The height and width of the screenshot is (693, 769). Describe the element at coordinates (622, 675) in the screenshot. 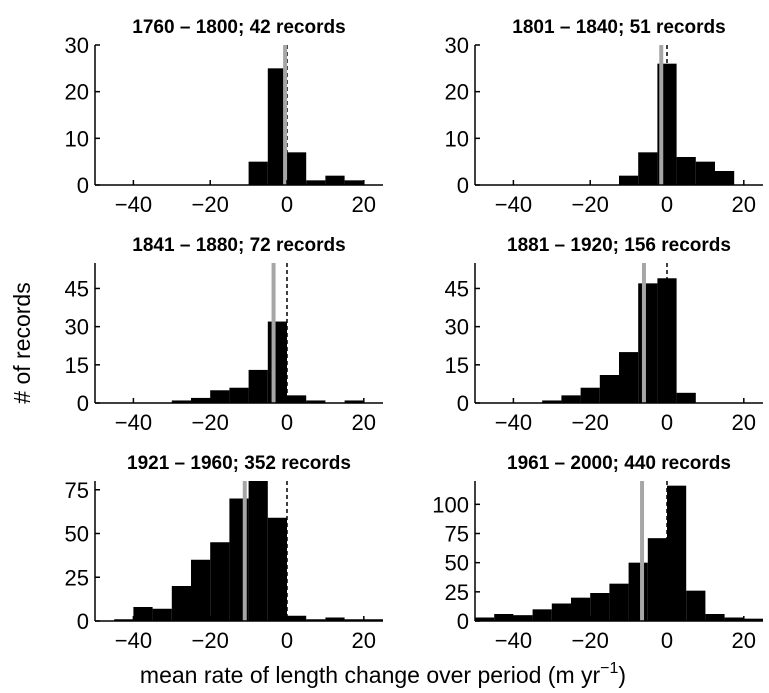

I see `x-axis-label-close: )` at that location.